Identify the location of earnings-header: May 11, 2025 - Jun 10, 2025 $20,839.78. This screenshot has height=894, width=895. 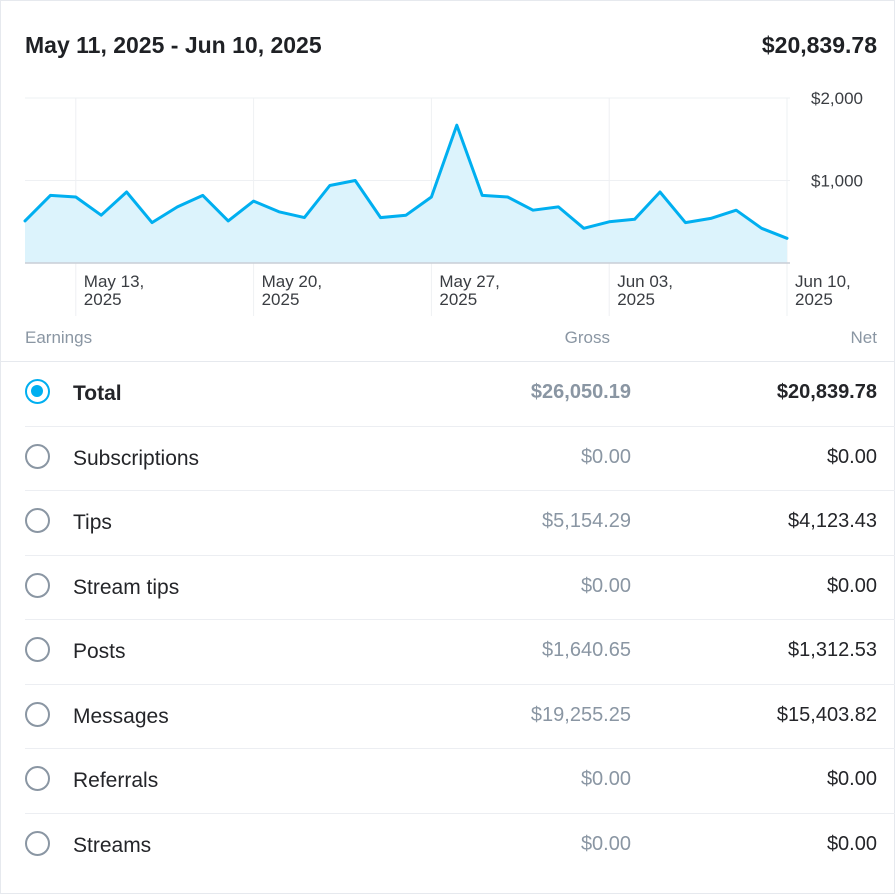
(451, 45).